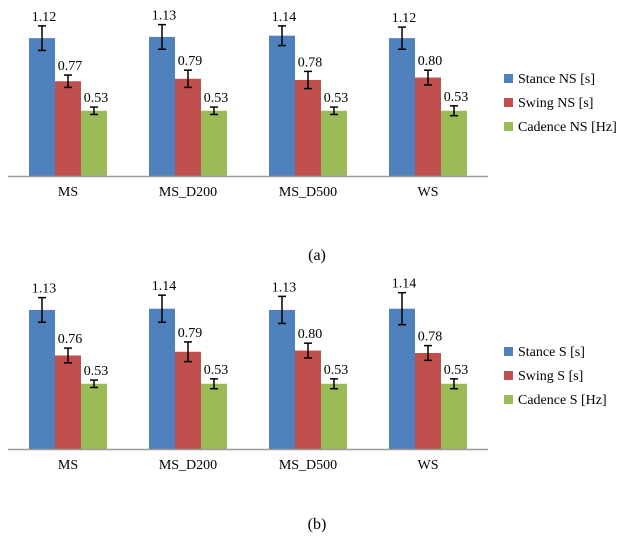  What do you see at coordinates (70, 66) in the screenshot?
I see `data-label: 0.77` at bounding box center [70, 66].